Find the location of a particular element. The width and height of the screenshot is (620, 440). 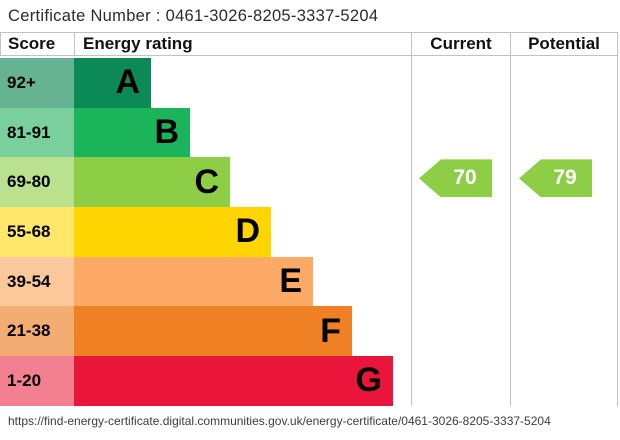

score-range-label: 55-68 is located at coordinates (37, 232).